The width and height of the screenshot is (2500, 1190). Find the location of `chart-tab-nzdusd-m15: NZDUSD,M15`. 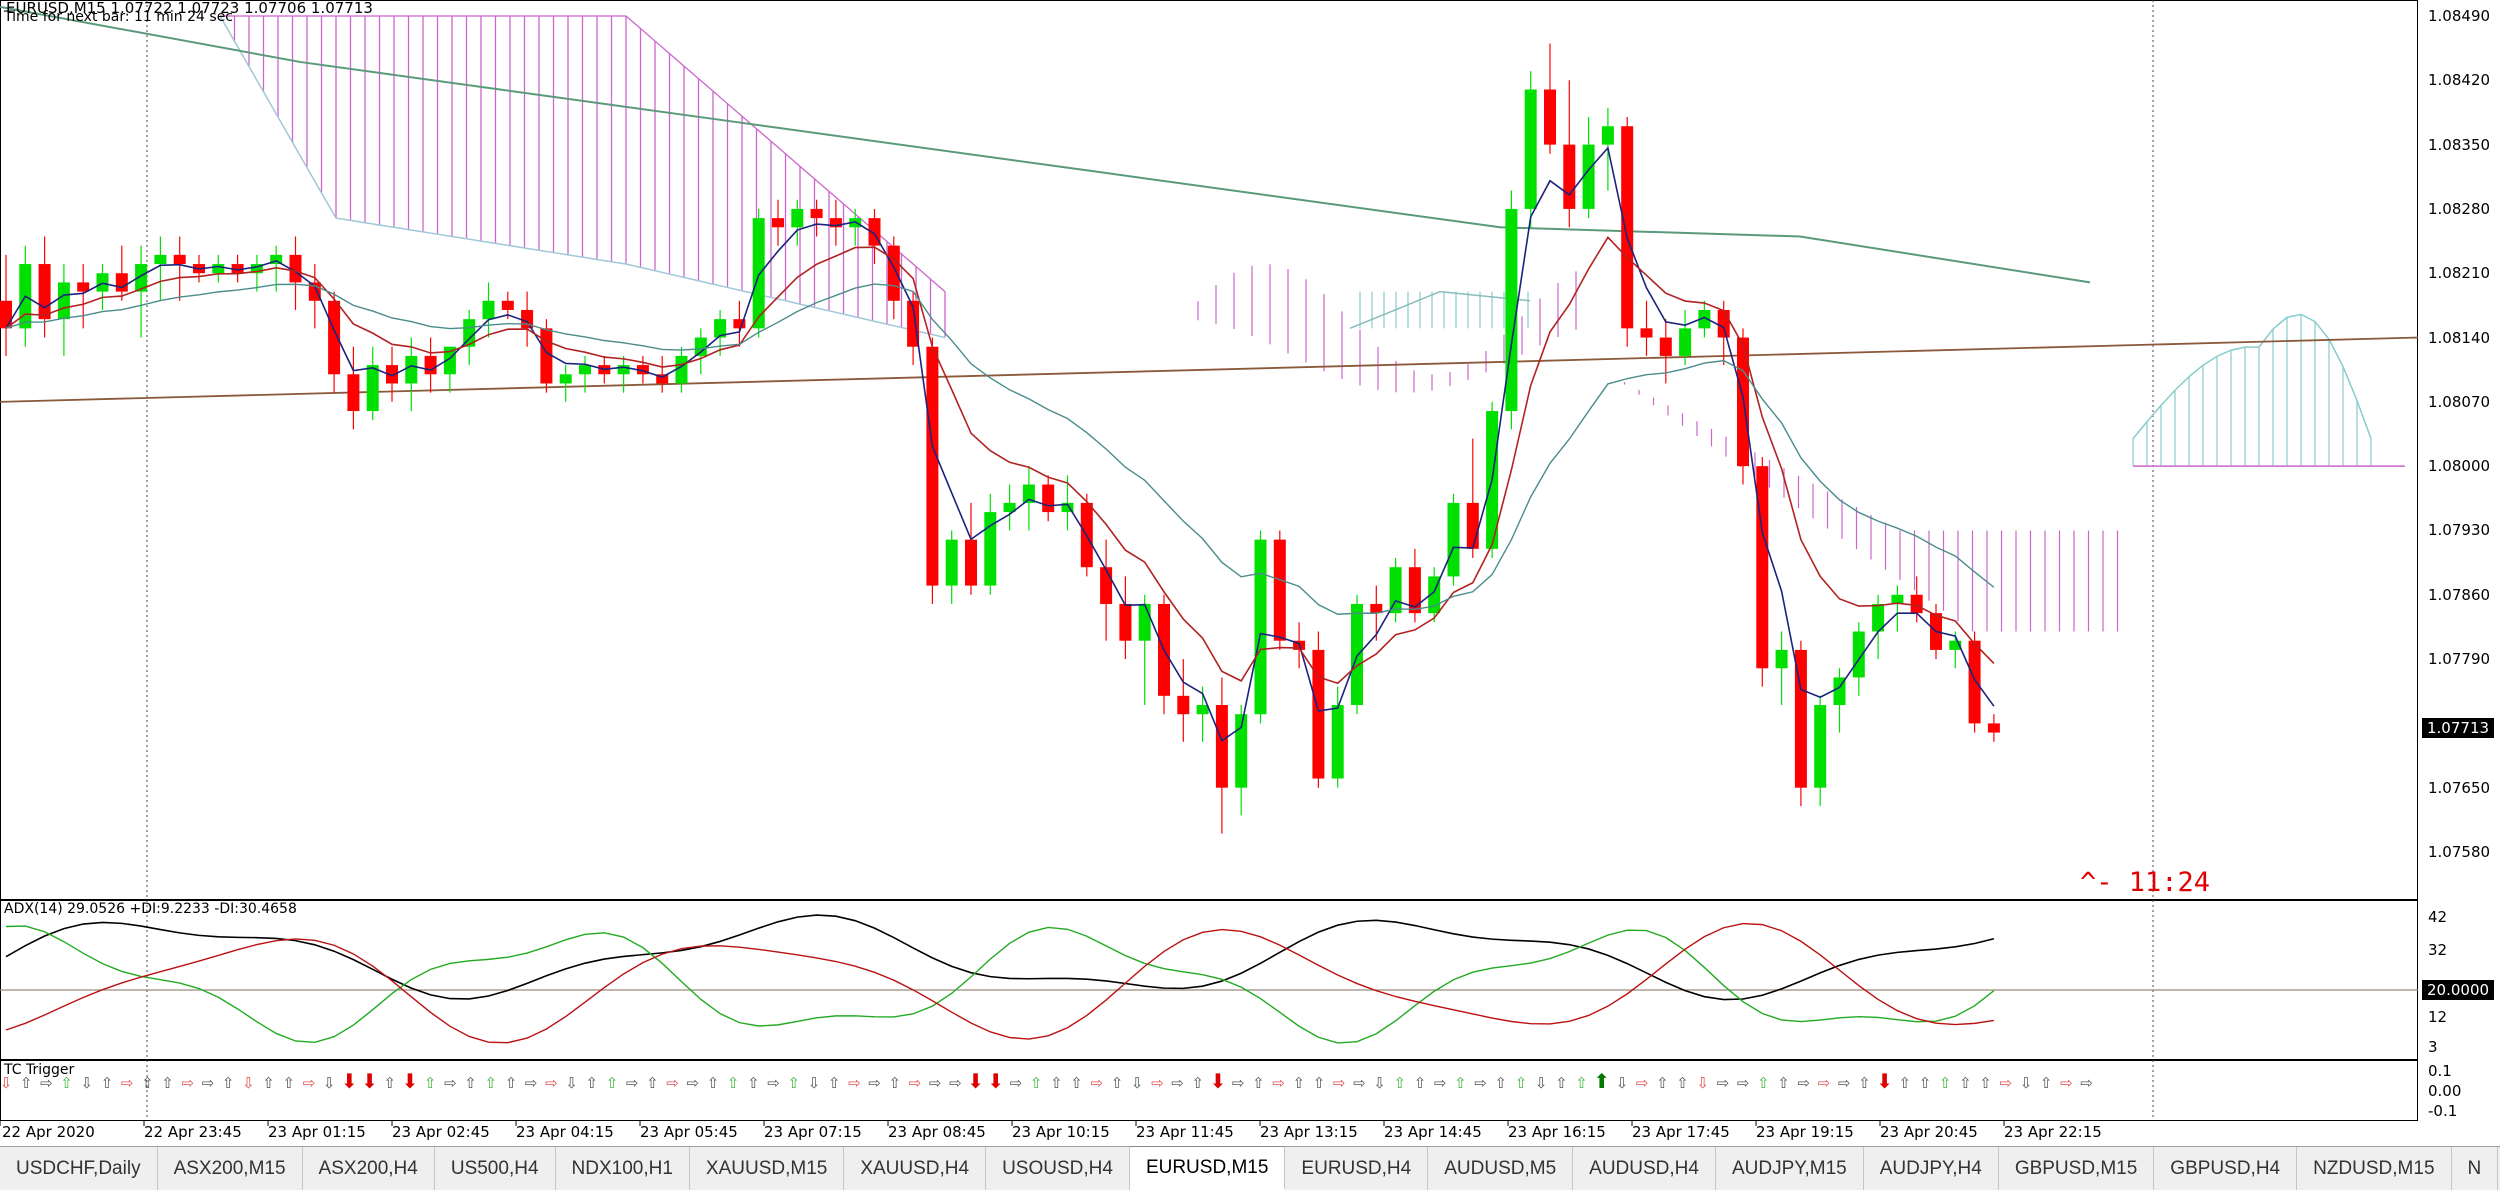

chart-tab-nzdusd-m15: NZDUSD,M15 is located at coordinates (2374, 1168).